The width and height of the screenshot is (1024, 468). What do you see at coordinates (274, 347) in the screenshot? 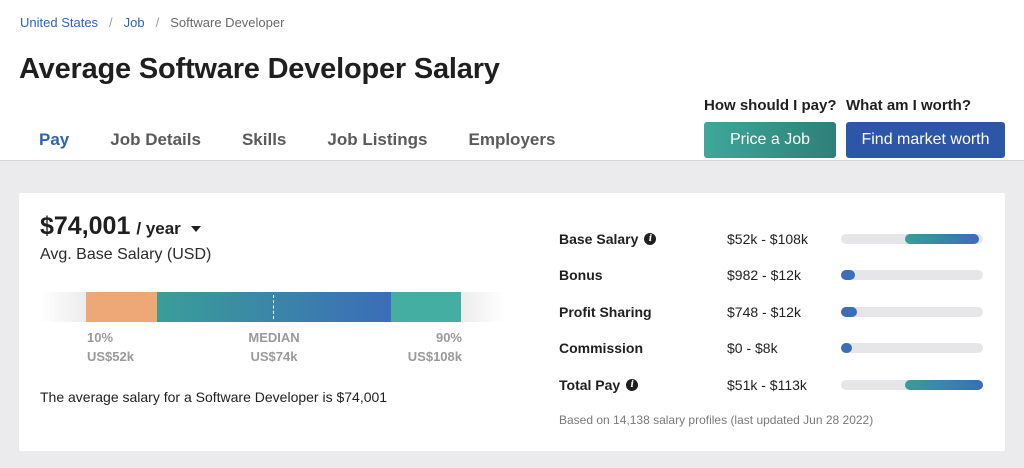
I see `median-label: MEDIAN US$74k` at bounding box center [274, 347].